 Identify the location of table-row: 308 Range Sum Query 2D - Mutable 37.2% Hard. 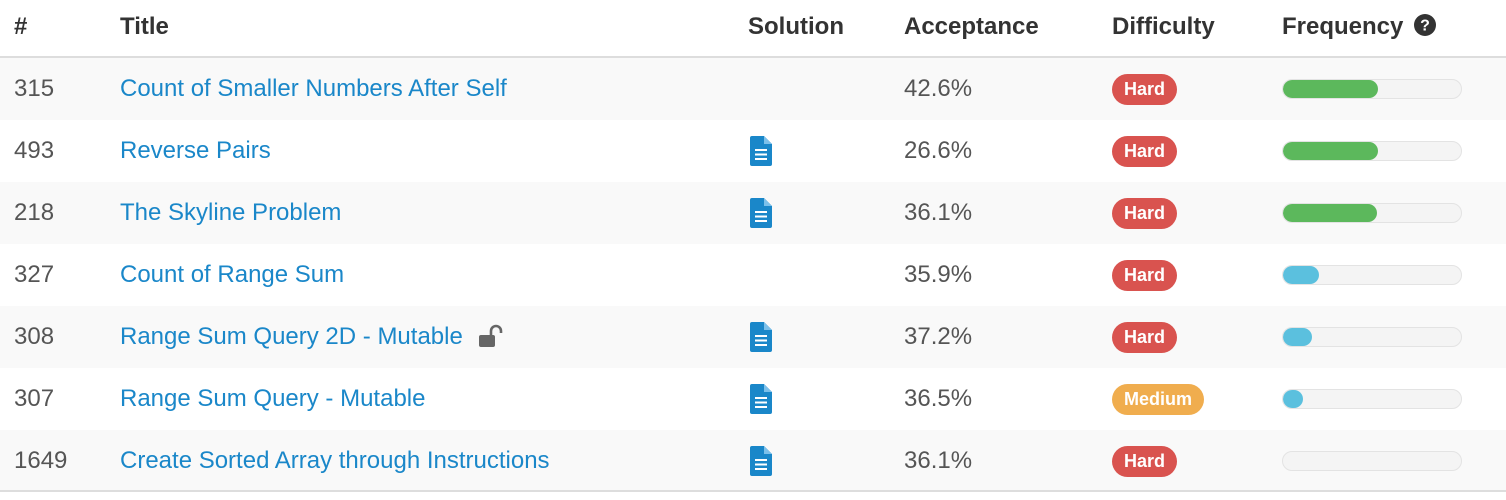
(753, 337).